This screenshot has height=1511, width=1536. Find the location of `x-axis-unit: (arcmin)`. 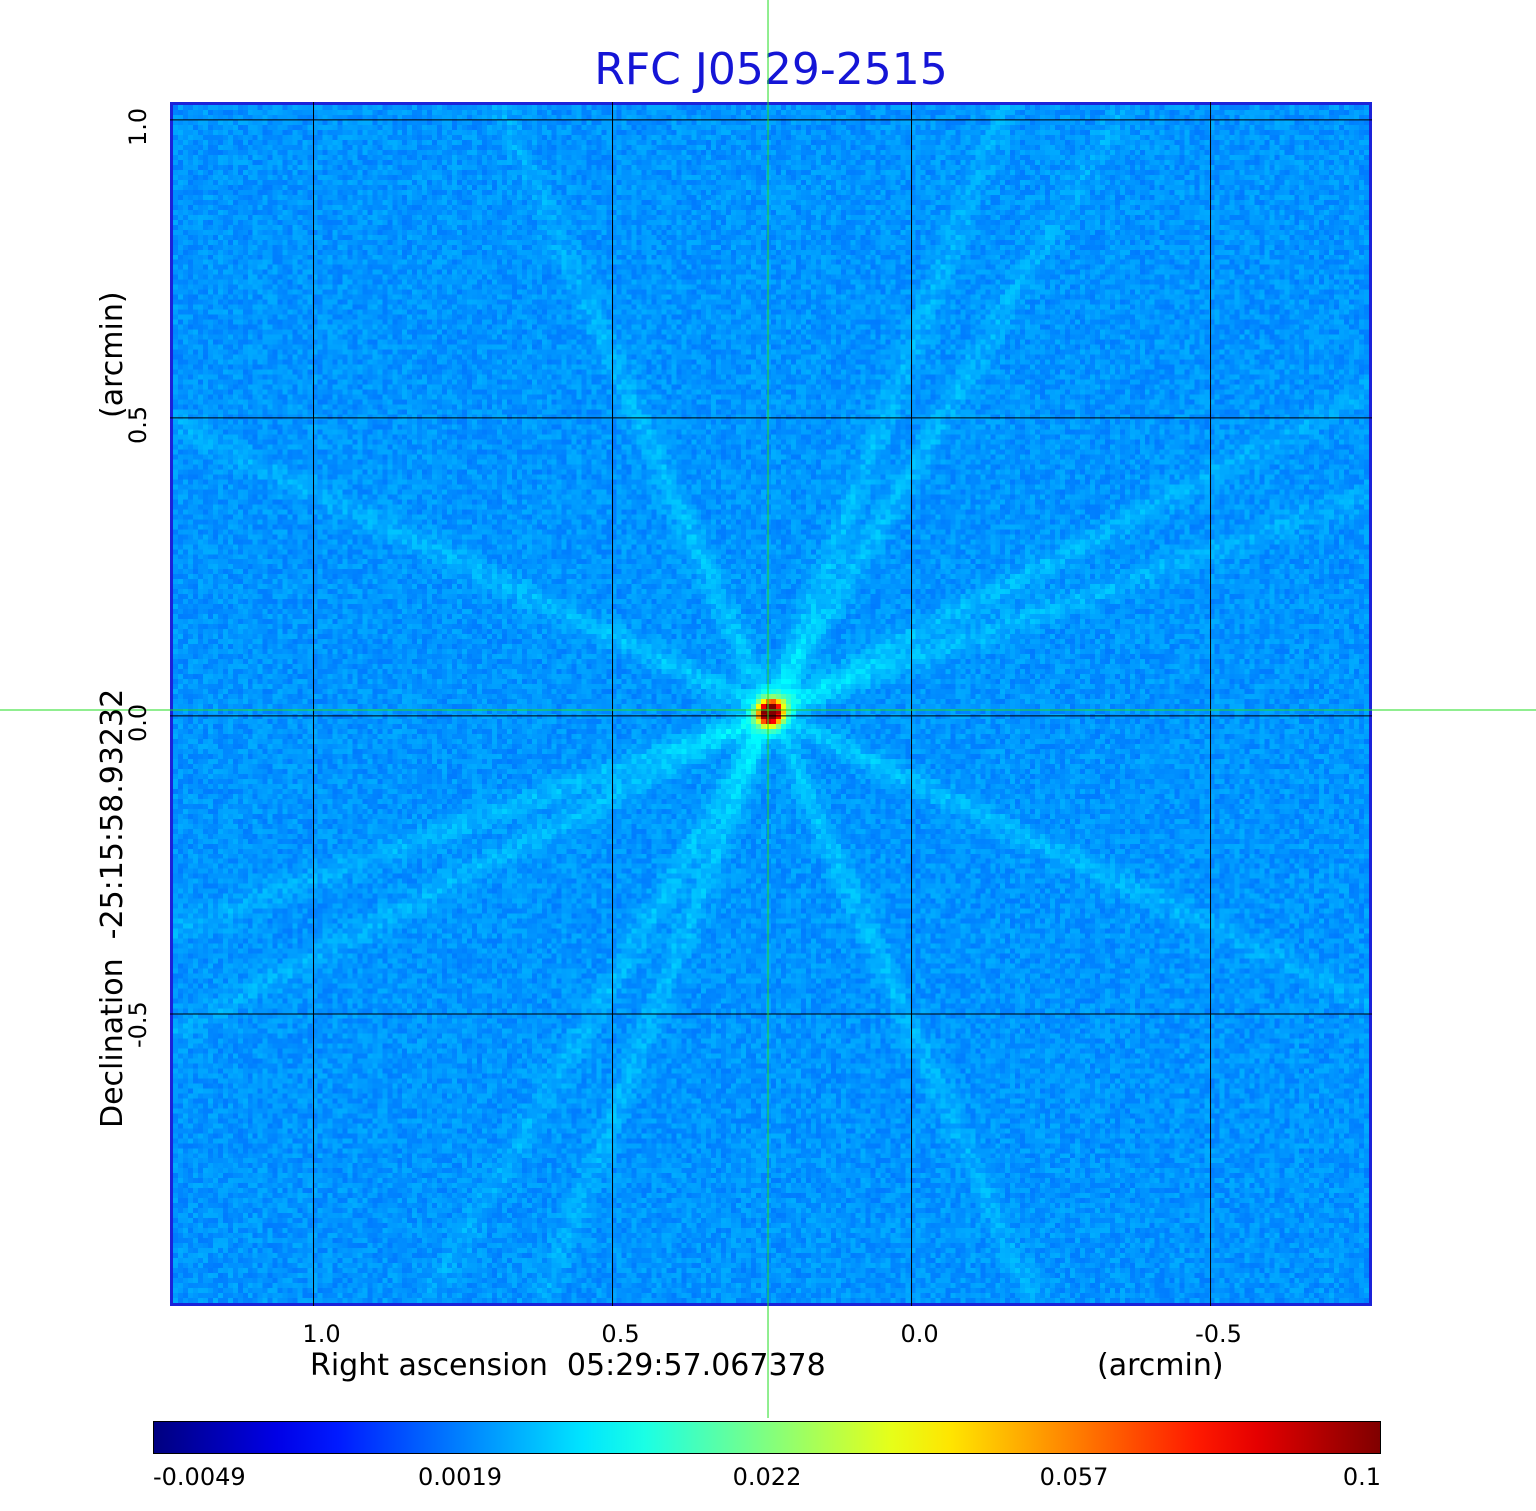

x-axis-unit: (arcmin) is located at coordinates (1160, 1365).